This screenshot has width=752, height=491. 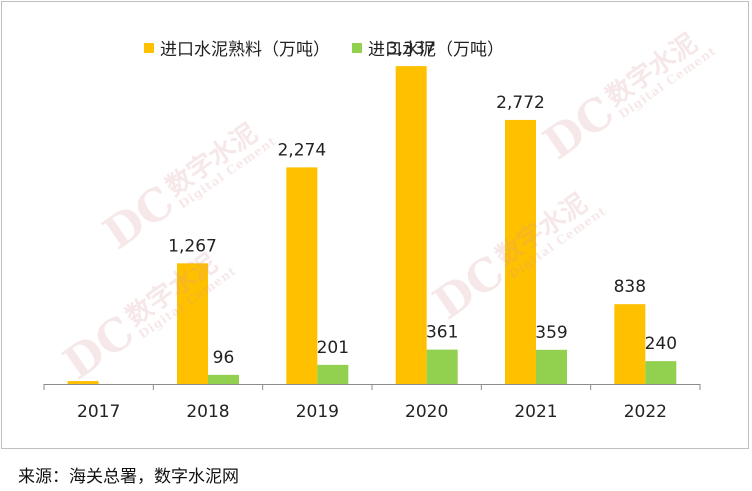 I want to click on data-label-cement-2022: 240, so click(x=661, y=344).